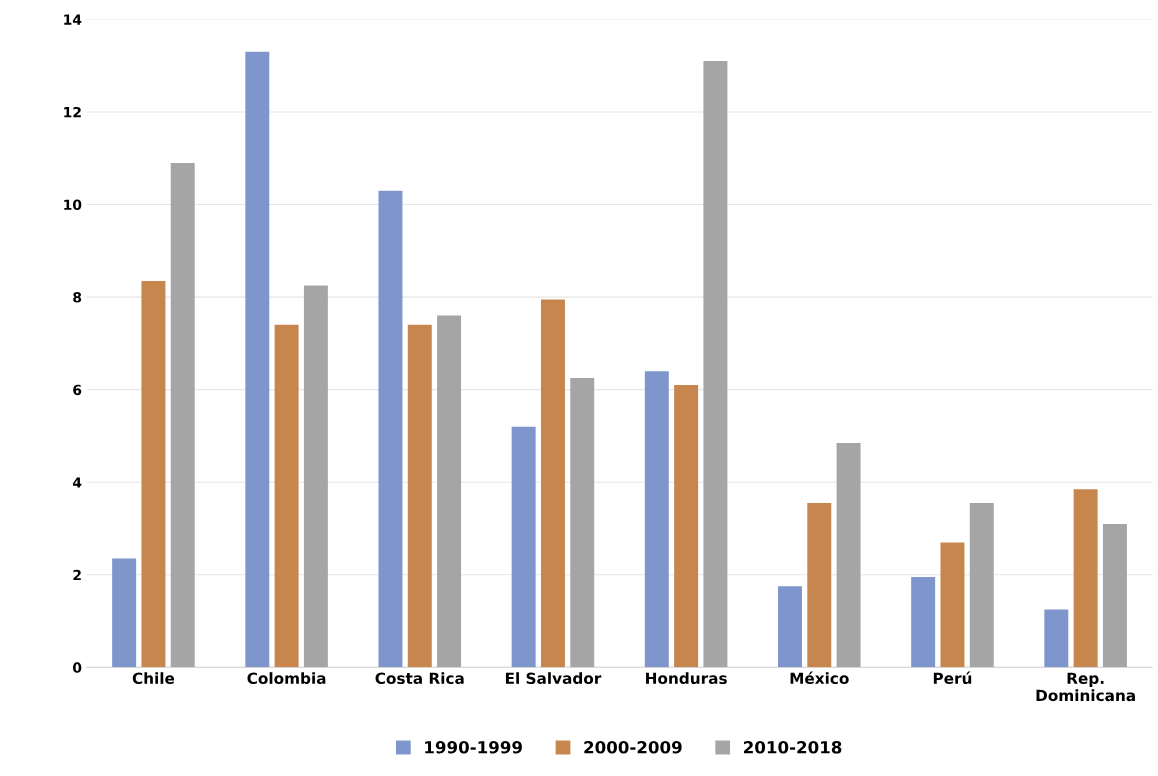 The height and width of the screenshot is (776, 1158). Describe the element at coordinates (473, 747) in the screenshot. I see `legend-label: 1990-1999` at that location.